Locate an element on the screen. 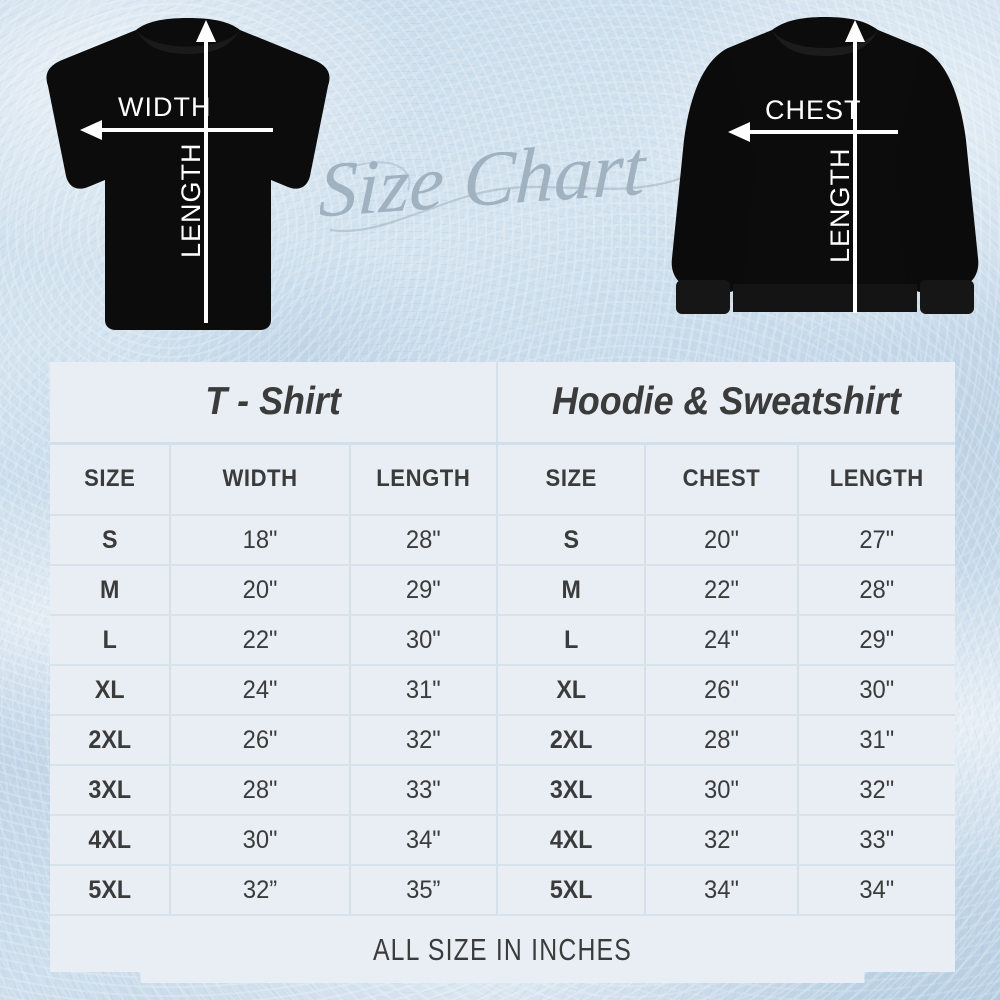 The height and width of the screenshot is (1000, 1000). cell-right-chest: 34" is located at coordinates (722, 890).